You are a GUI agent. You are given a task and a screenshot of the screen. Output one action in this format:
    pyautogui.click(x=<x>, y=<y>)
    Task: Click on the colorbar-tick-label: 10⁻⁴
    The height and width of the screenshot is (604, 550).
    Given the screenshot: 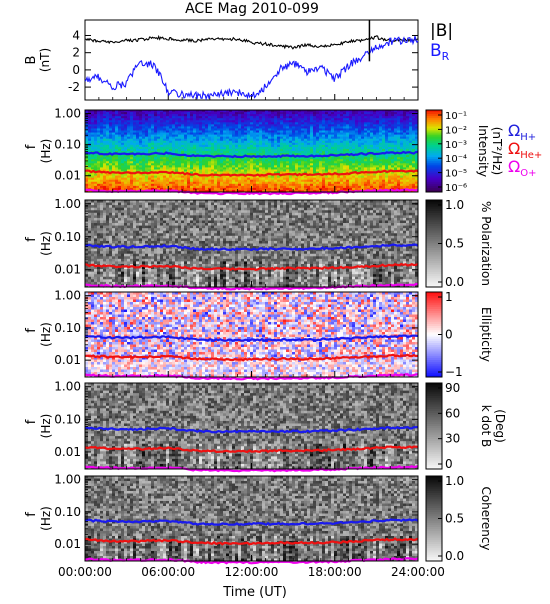 What is the action you would take?
    pyautogui.click(x=456, y=159)
    